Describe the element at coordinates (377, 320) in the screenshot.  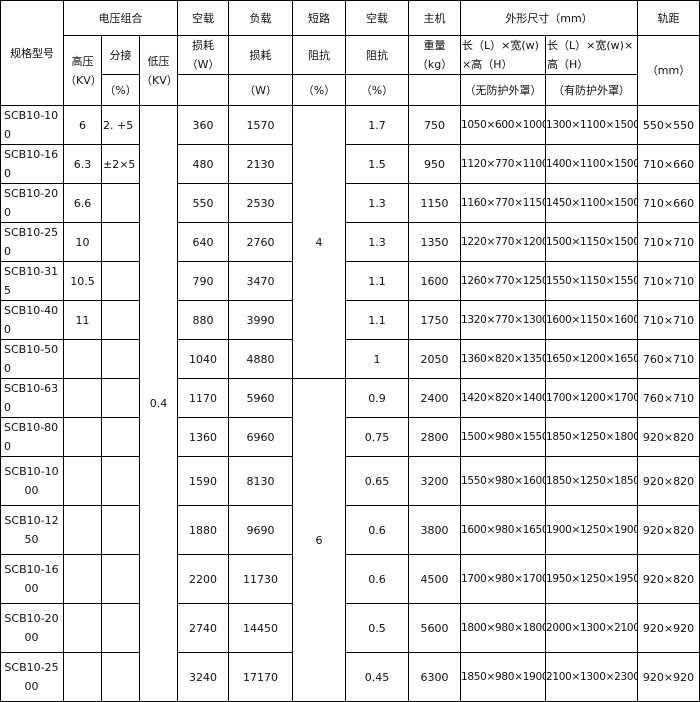
I see `cell-noload-current: 1.1` at that location.